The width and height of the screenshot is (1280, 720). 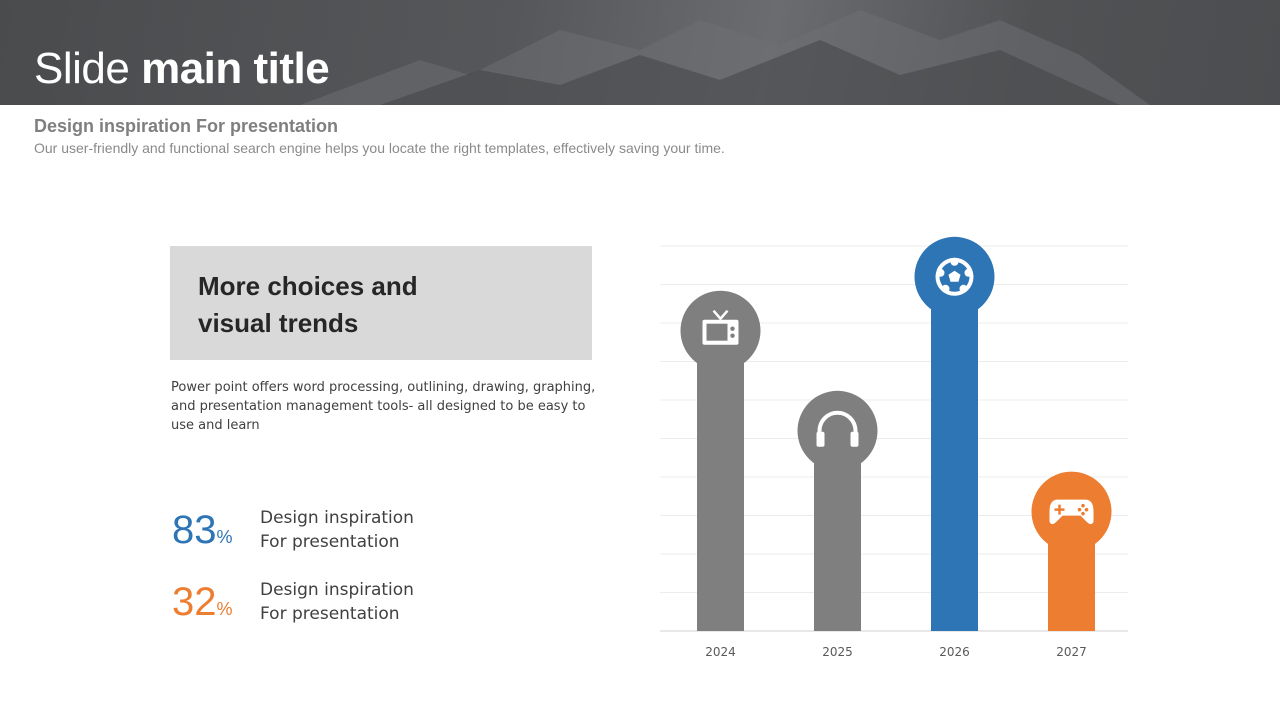 I want to click on bar-2024, so click(x=720, y=480).